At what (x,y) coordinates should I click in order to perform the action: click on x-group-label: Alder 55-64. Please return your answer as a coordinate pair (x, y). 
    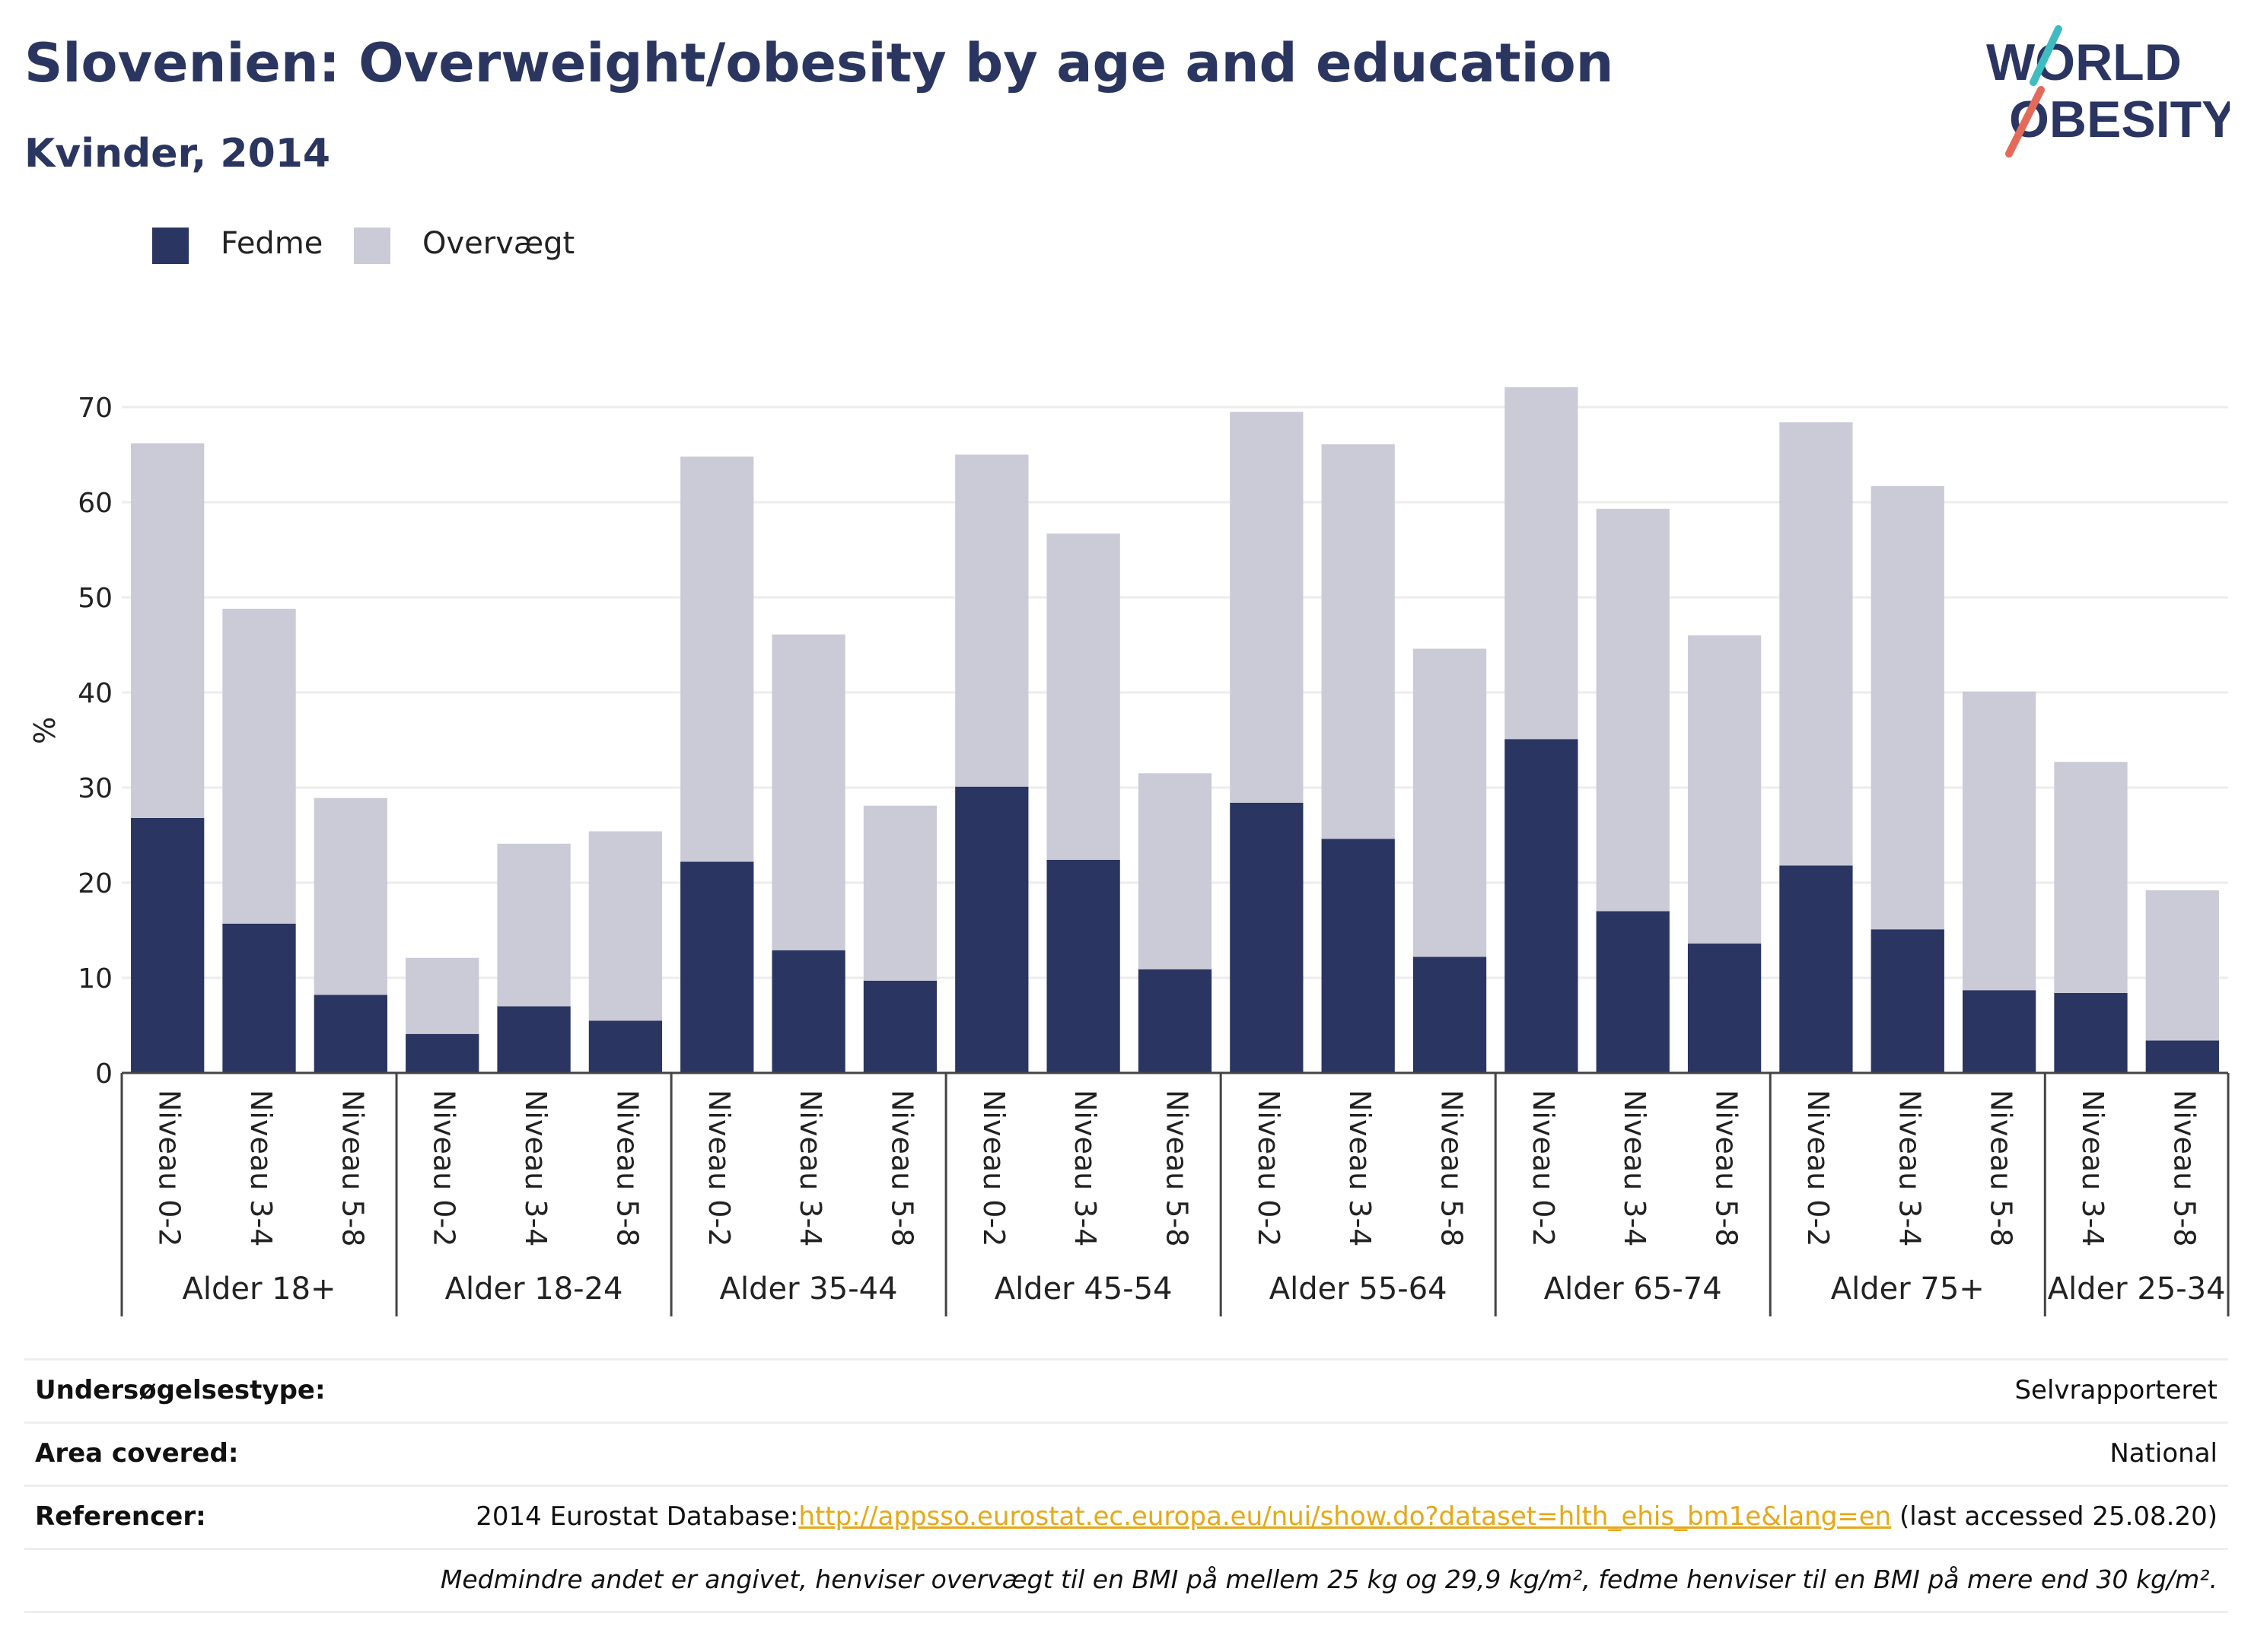
    Looking at the image, I should click on (1358, 1289).